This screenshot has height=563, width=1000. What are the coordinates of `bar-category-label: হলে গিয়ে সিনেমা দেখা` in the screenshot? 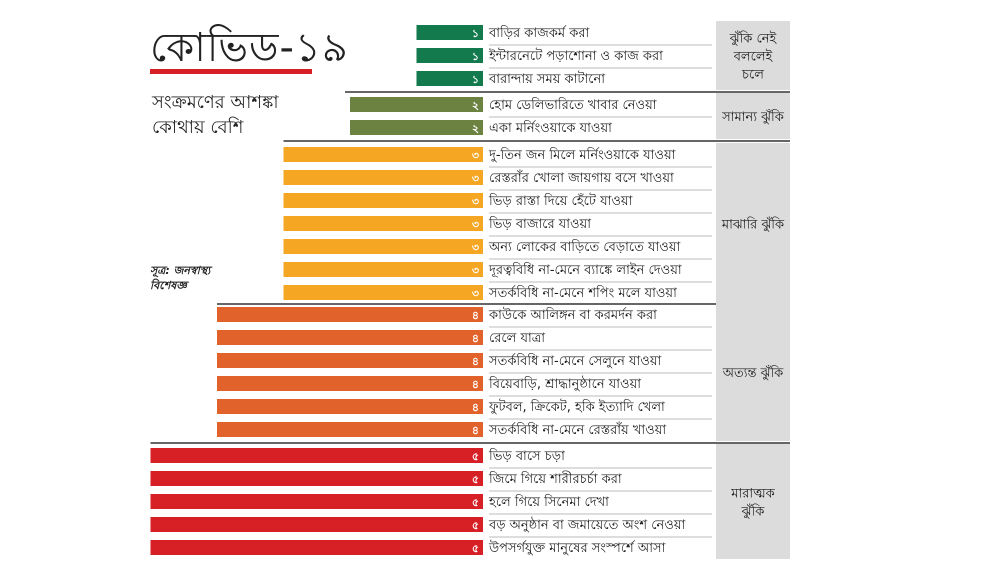 It's located at (548, 502).